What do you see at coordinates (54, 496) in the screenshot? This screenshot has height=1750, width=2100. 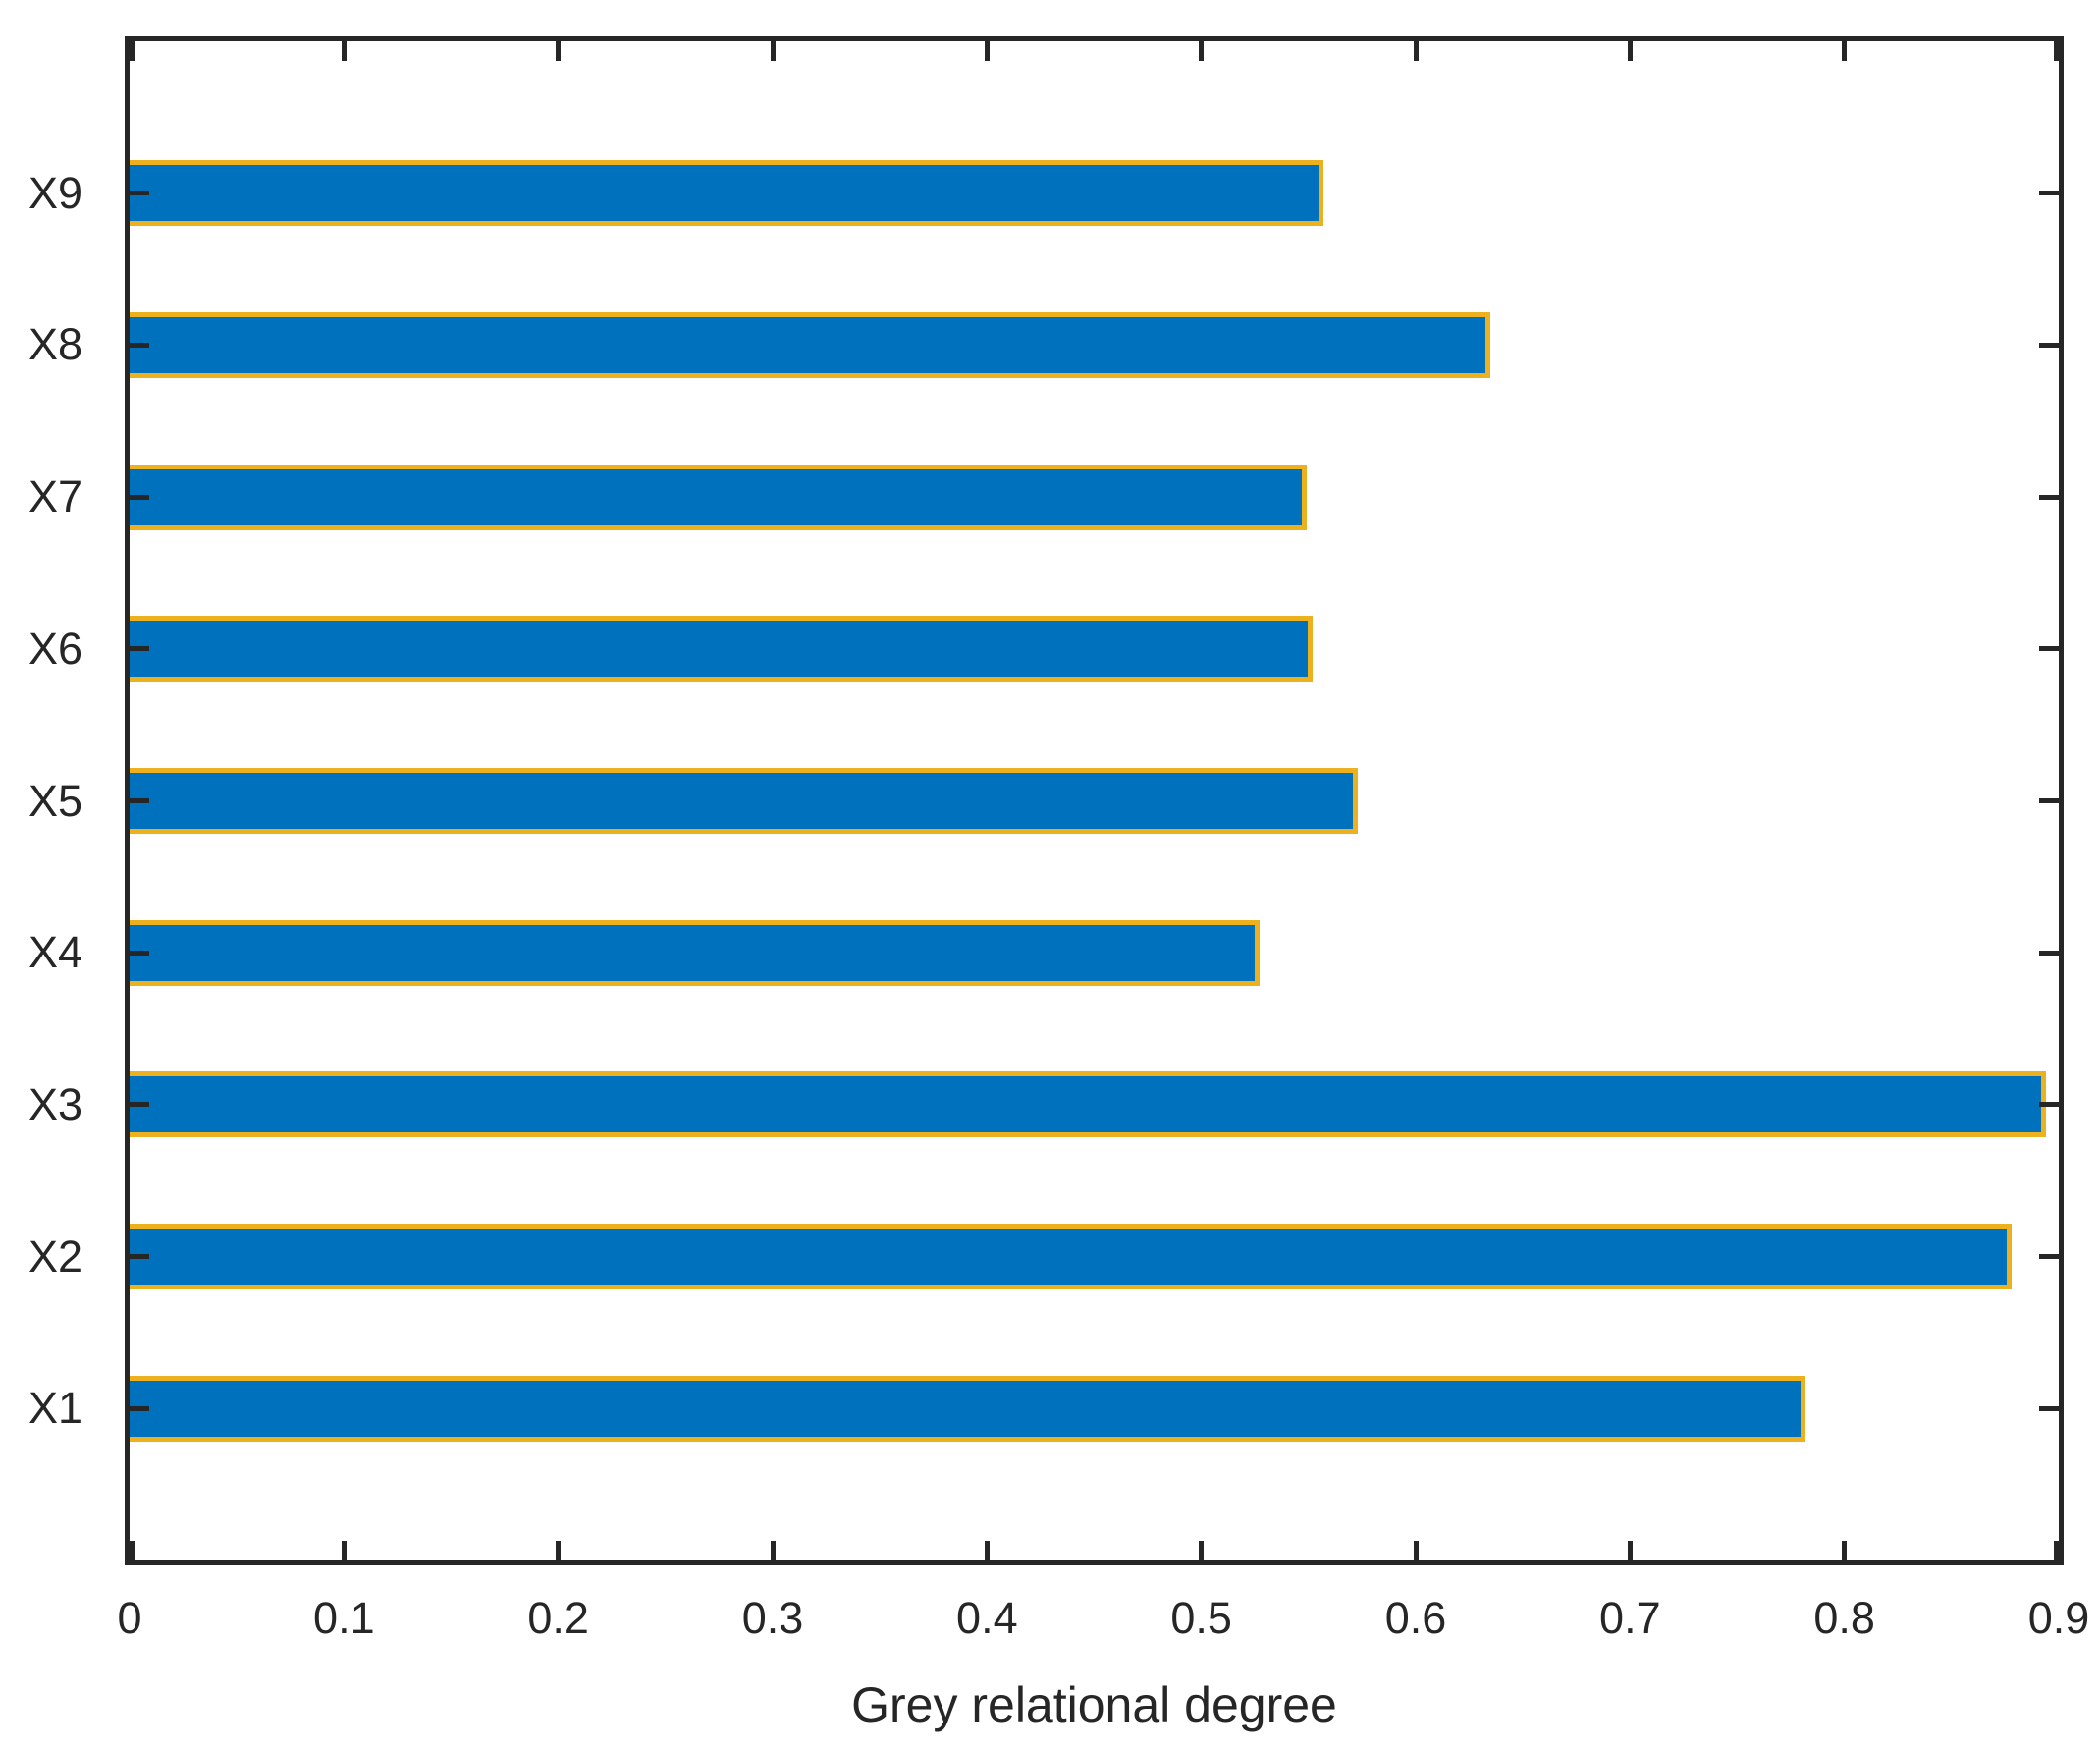 I see `y-tick-label-x7: X7` at bounding box center [54, 496].